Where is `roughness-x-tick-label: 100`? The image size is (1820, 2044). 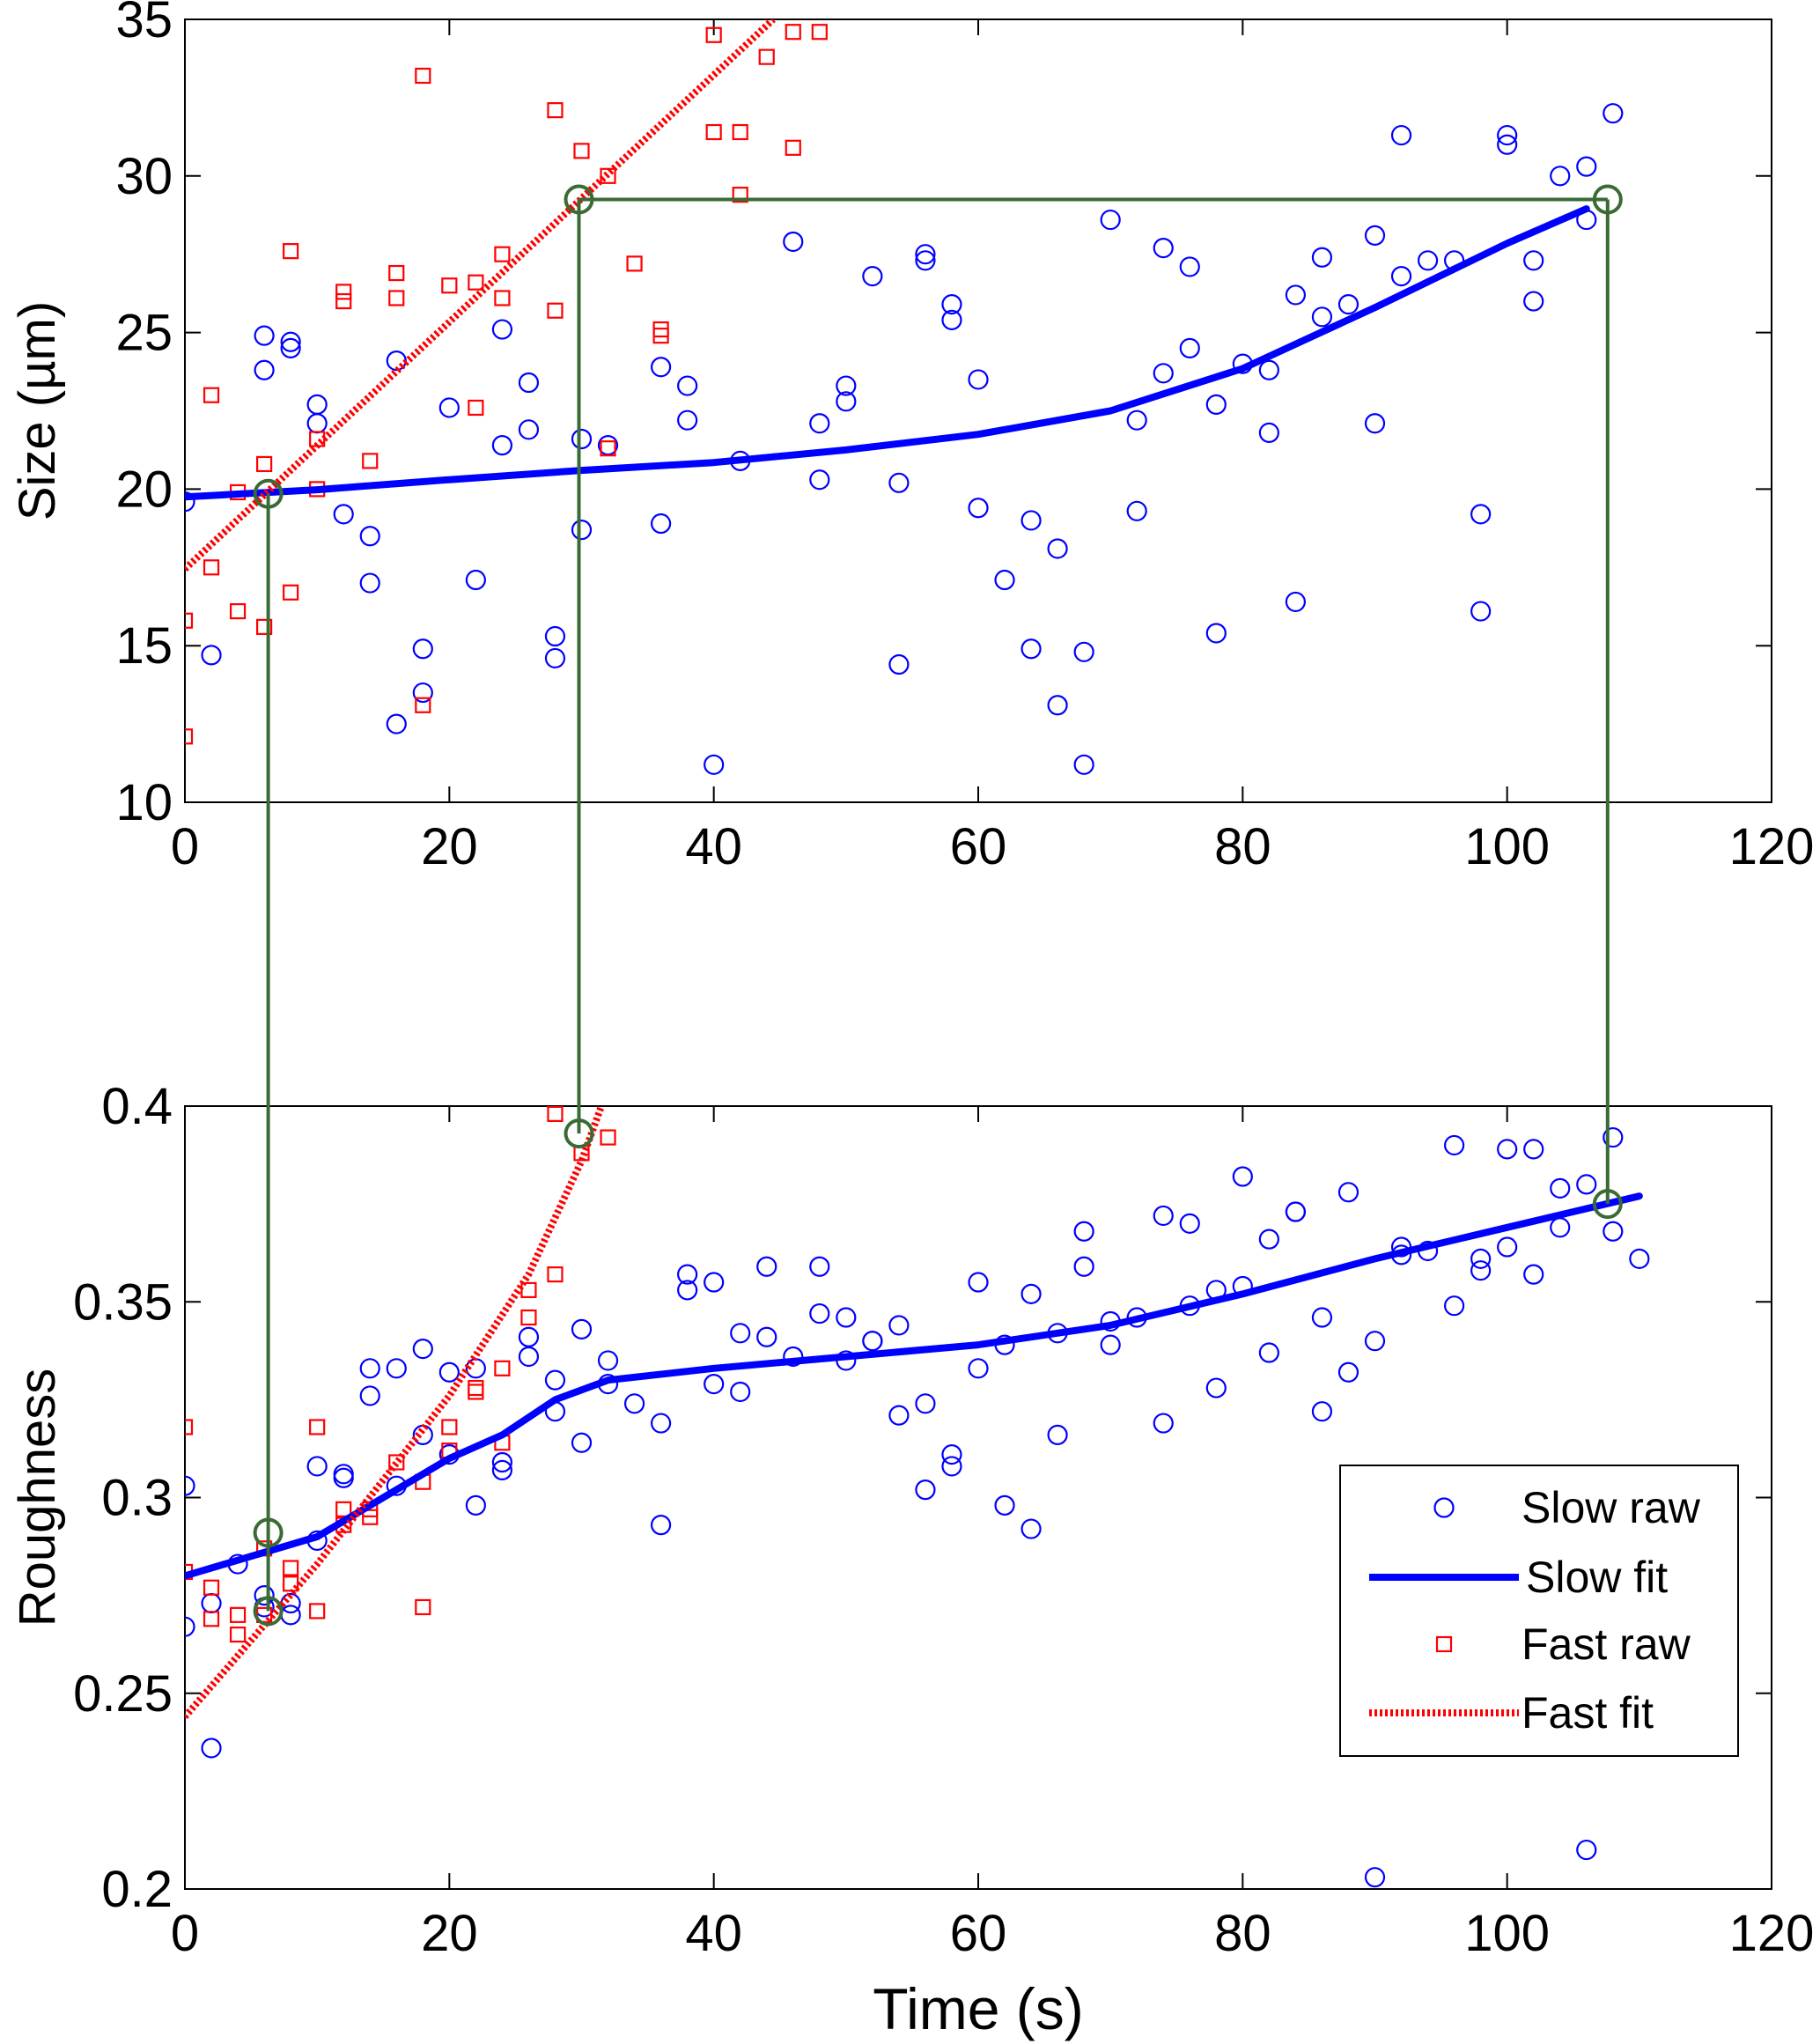 roughness-x-tick-label: 100 is located at coordinates (1507, 1933).